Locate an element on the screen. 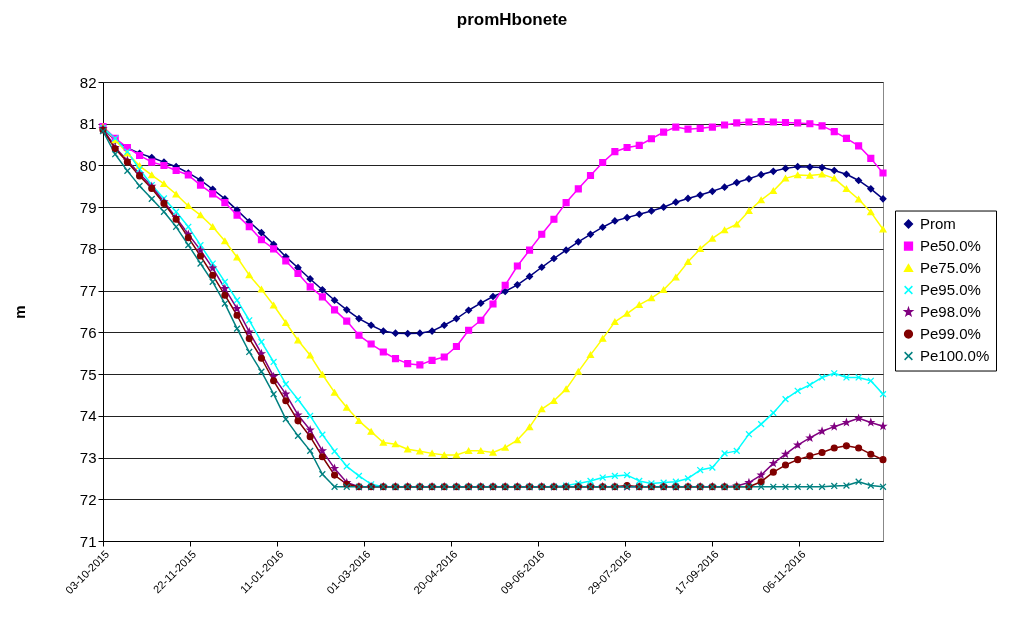 The width and height of the screenshot is (1035, 620). y-tick-label: 74 is located at coordinates (88, 416).